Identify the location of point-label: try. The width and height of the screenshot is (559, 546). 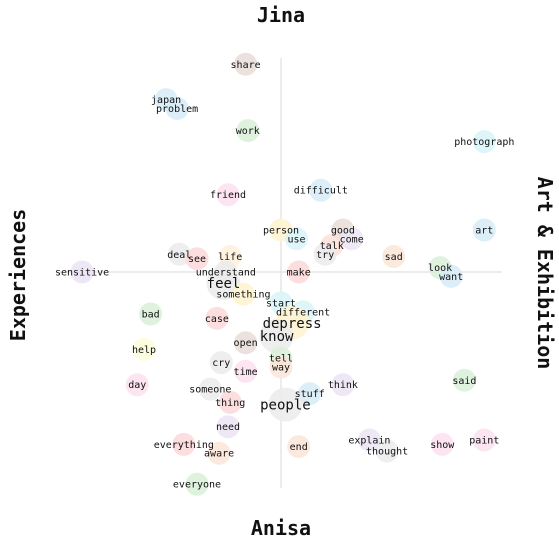
(325, 255).